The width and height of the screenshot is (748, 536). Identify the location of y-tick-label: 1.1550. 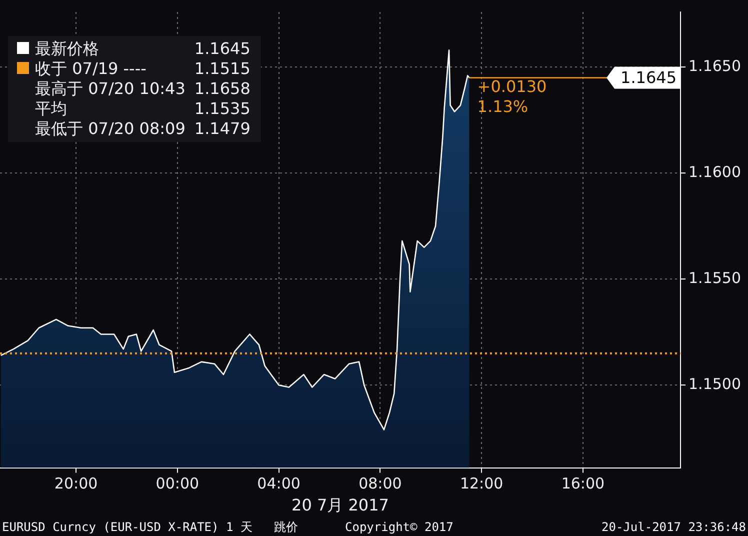
(715, 278).